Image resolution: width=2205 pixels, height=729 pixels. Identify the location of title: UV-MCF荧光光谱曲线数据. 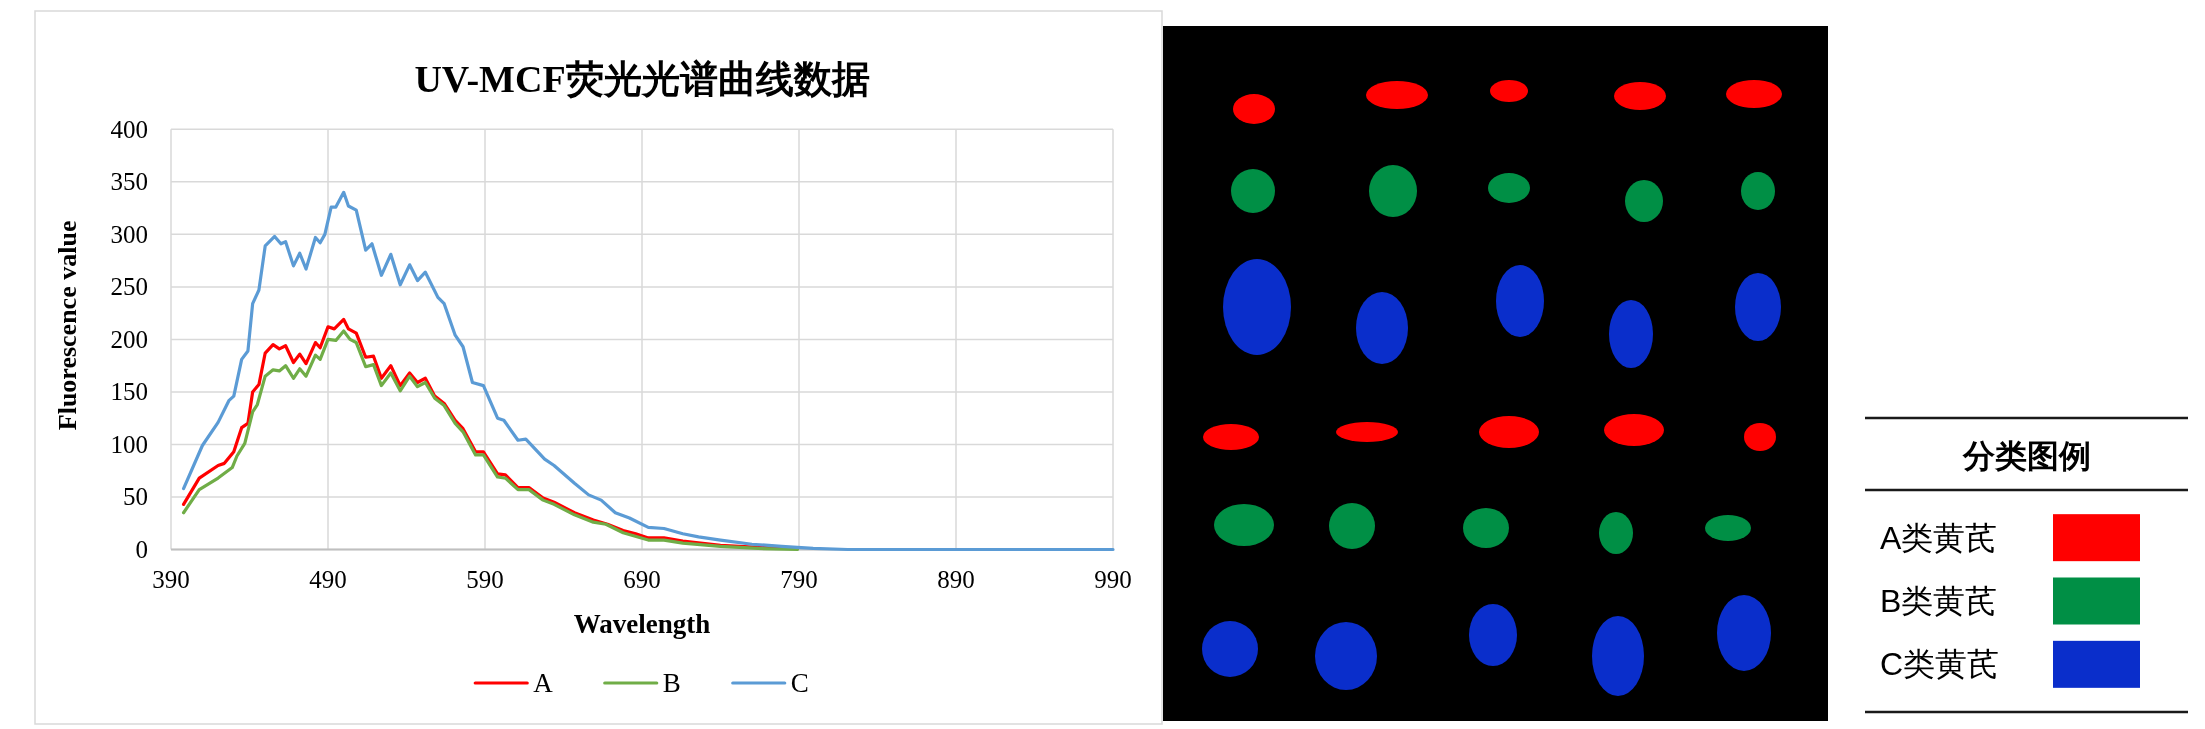
(642, 79).